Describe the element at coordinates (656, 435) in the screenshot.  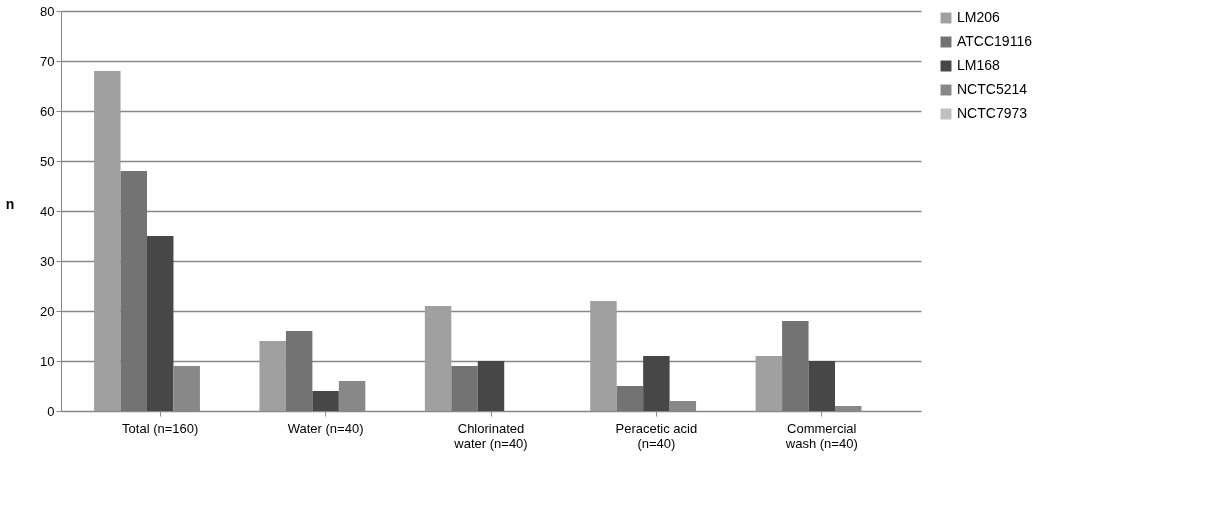
I see `x-tick-label: Peracetic acid (n=40)` at that location.